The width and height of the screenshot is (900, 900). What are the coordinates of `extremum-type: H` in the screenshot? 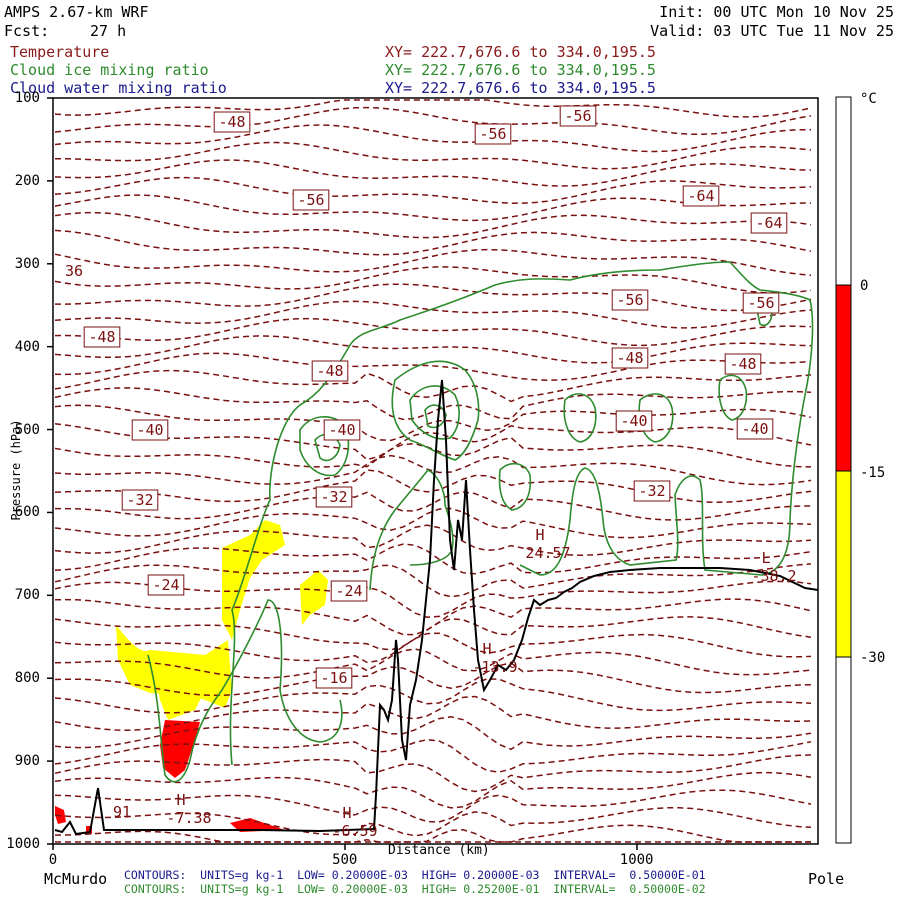 It's located at (180, 800).